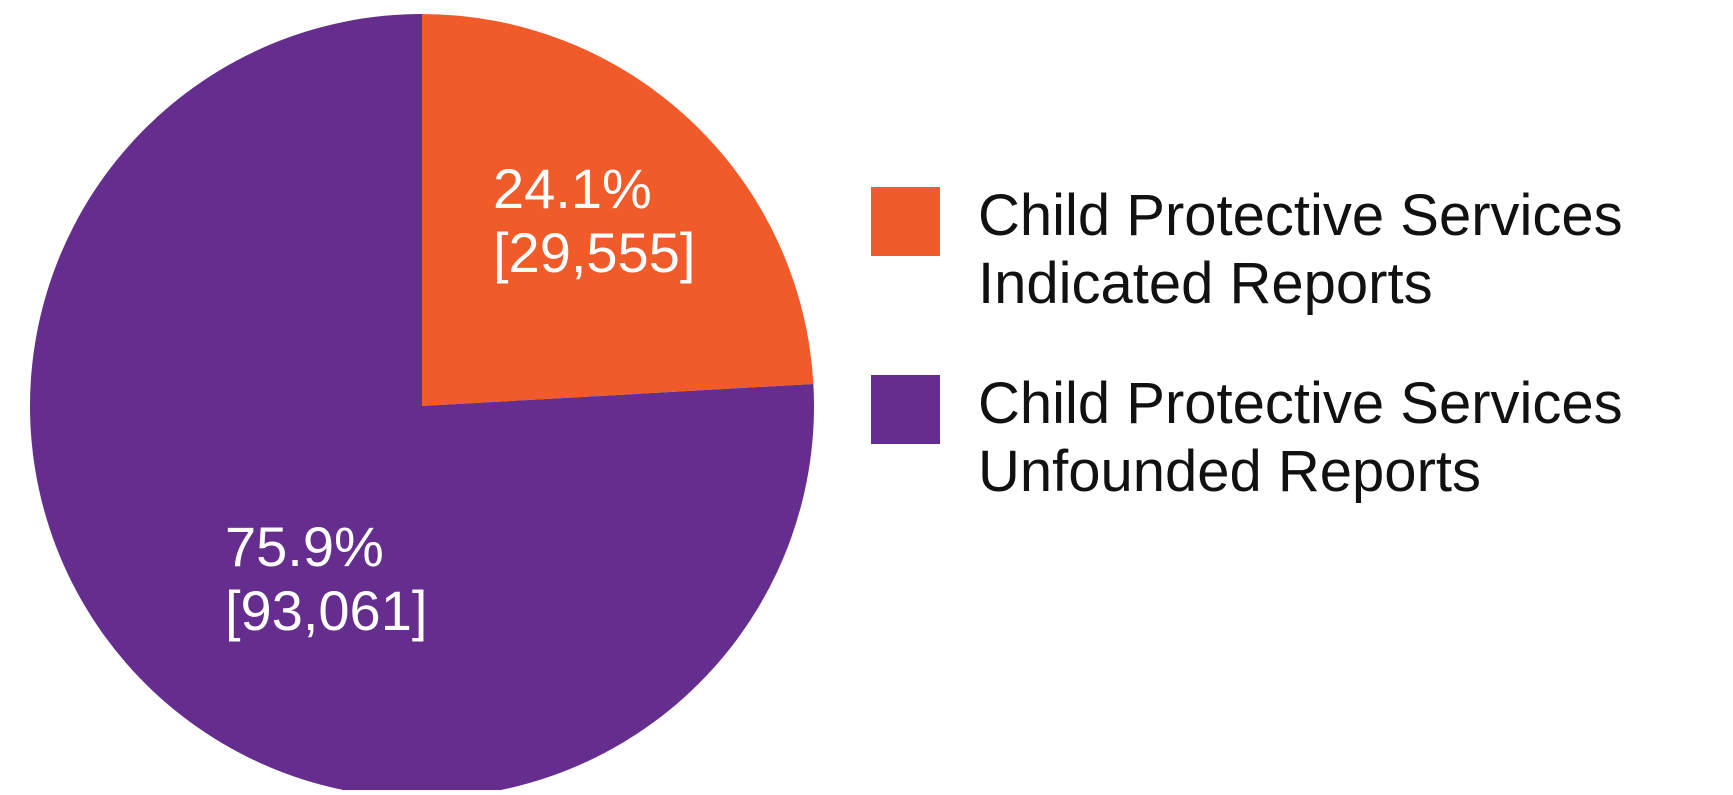 The image size is (1733, 795). Describe the element at coordinates (594, 252) in the screenshot. I see `slice-count-label-indicated: [29,555]` at that location.